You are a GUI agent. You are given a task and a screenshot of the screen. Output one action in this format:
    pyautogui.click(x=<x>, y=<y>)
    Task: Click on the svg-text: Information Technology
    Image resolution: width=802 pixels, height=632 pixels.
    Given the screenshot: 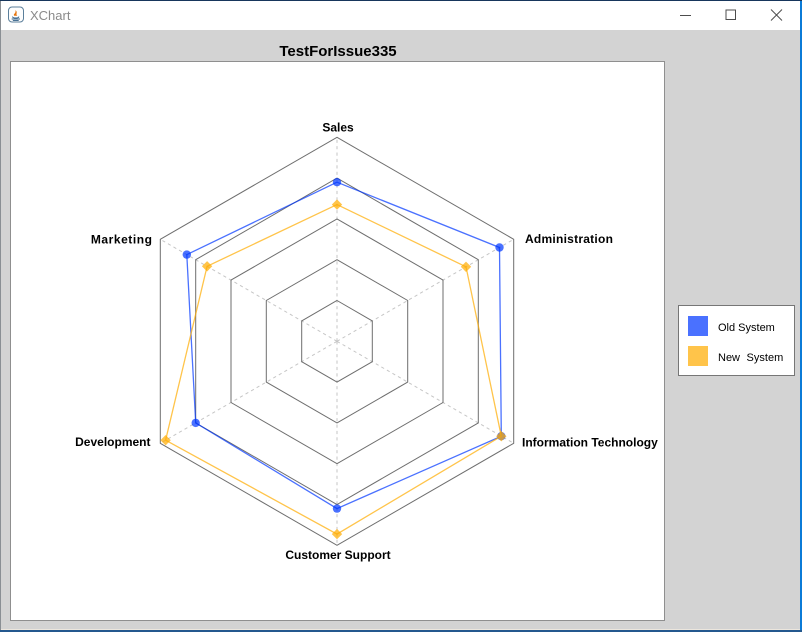 What is the action you would take?
    pyautogui.click(x=590, y=443)
    